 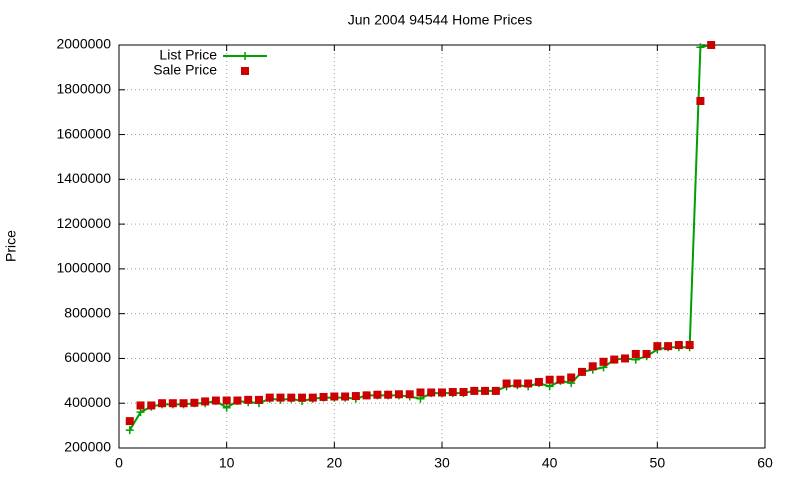 What do you see at coordinates (185, 70) in the screenshot?
I see `legend-label: Sale Price` at bounding box center [185, 70].